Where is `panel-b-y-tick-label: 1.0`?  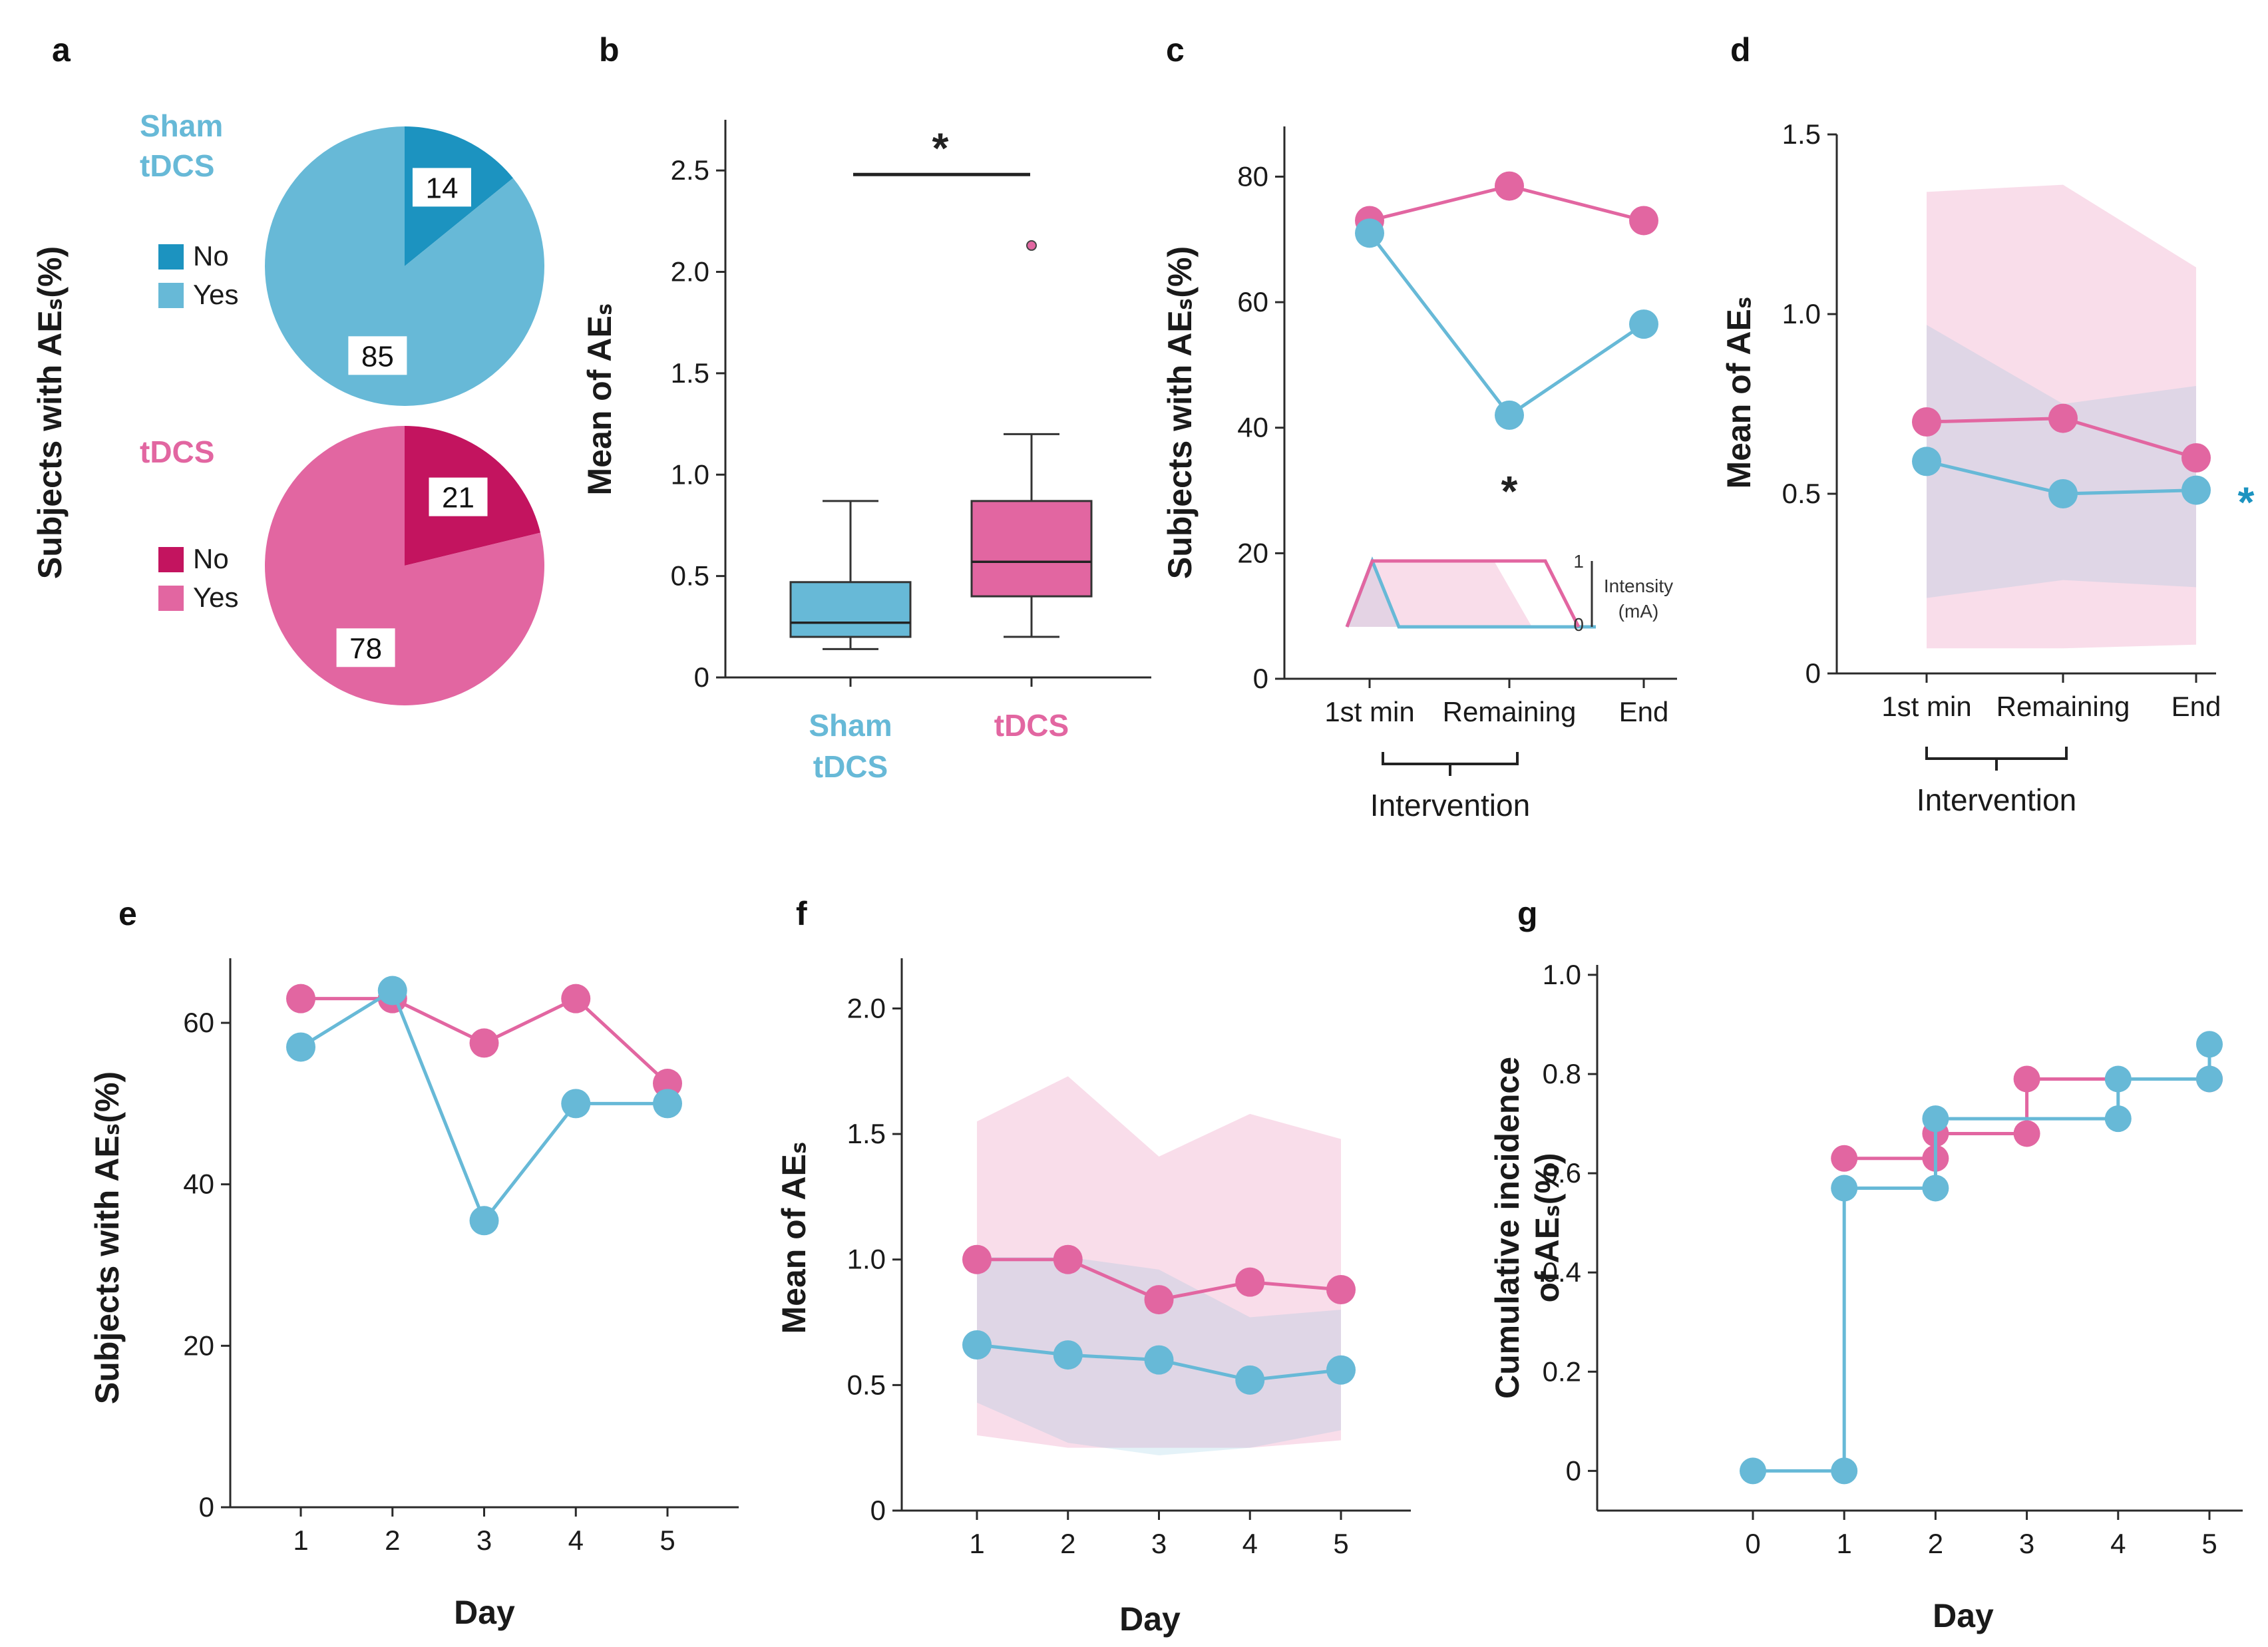
panel-b-y-tick-label: 1.0 is located at coordinates (690, 474).